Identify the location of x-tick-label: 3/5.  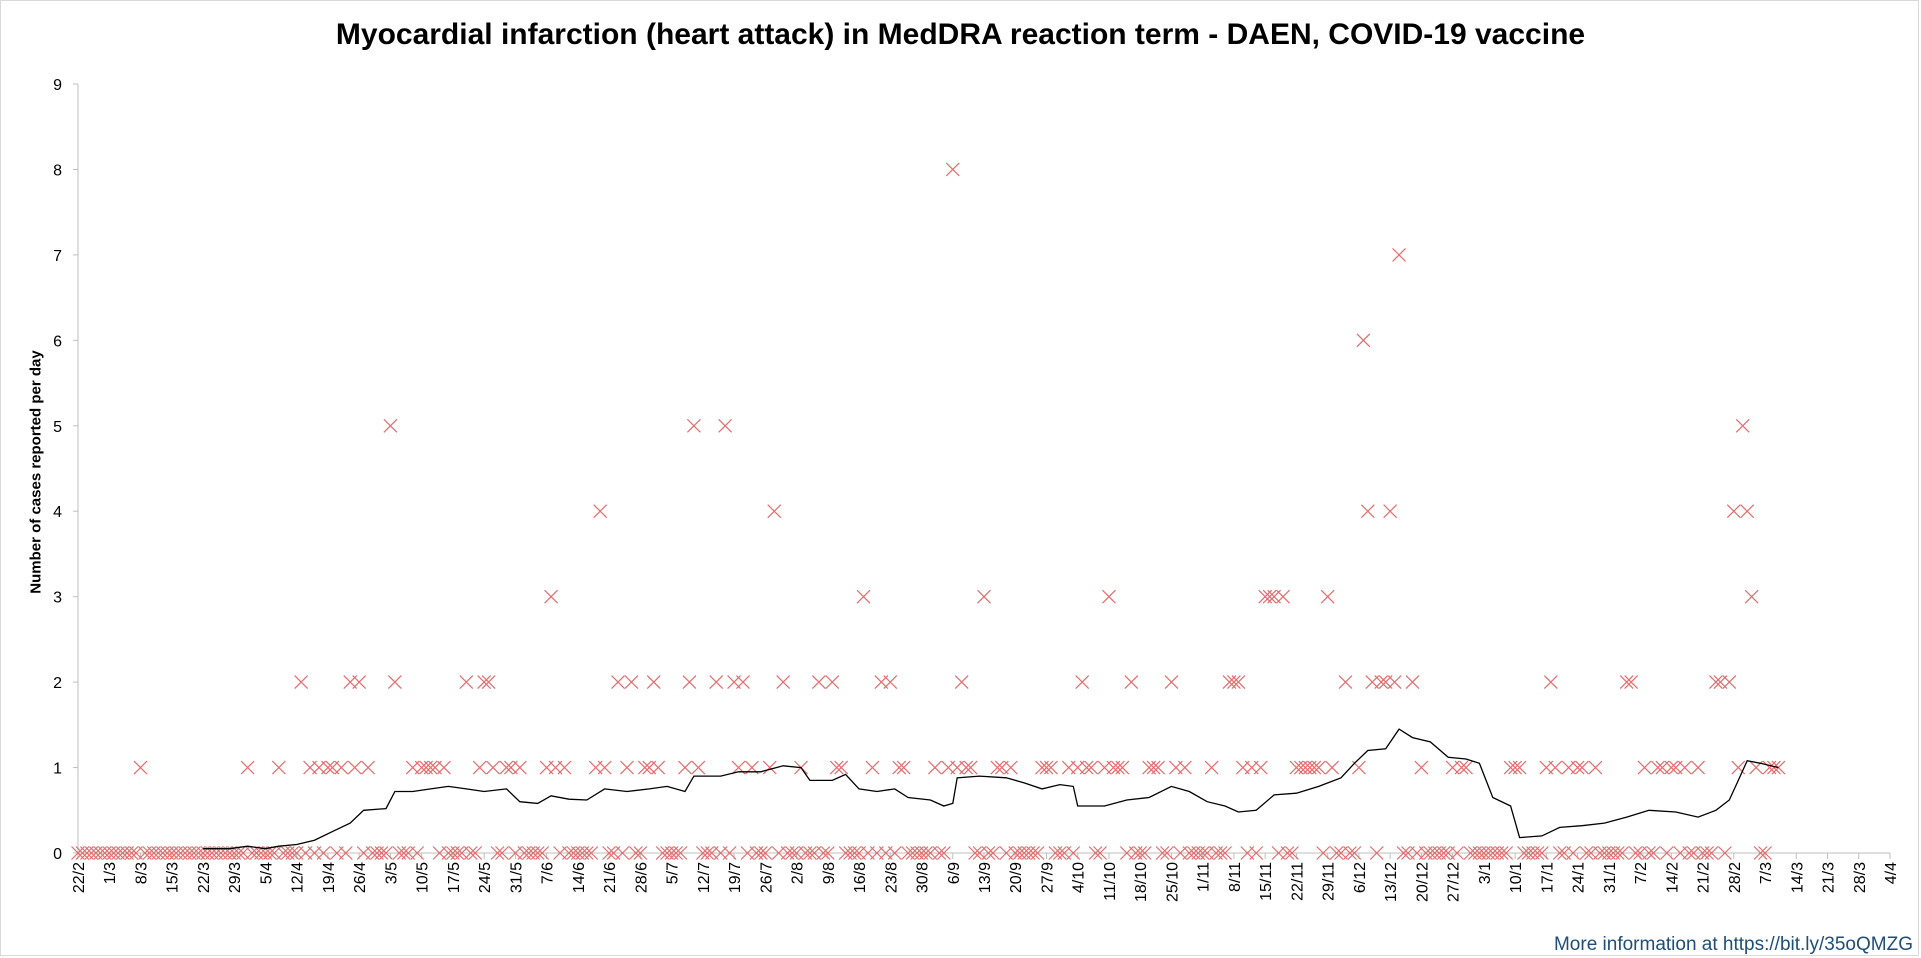
(391, 873).